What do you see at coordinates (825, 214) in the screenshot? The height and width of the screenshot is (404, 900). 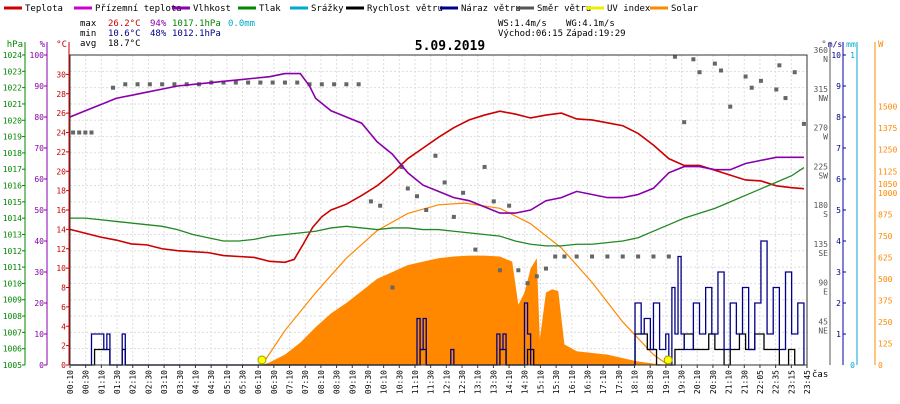 I see `axis-tick-label: S` at bounding box center [825, 214].